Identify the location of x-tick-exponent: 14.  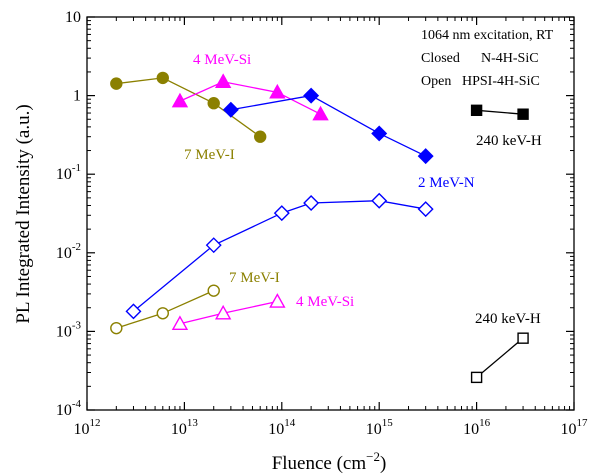
(290, 423).